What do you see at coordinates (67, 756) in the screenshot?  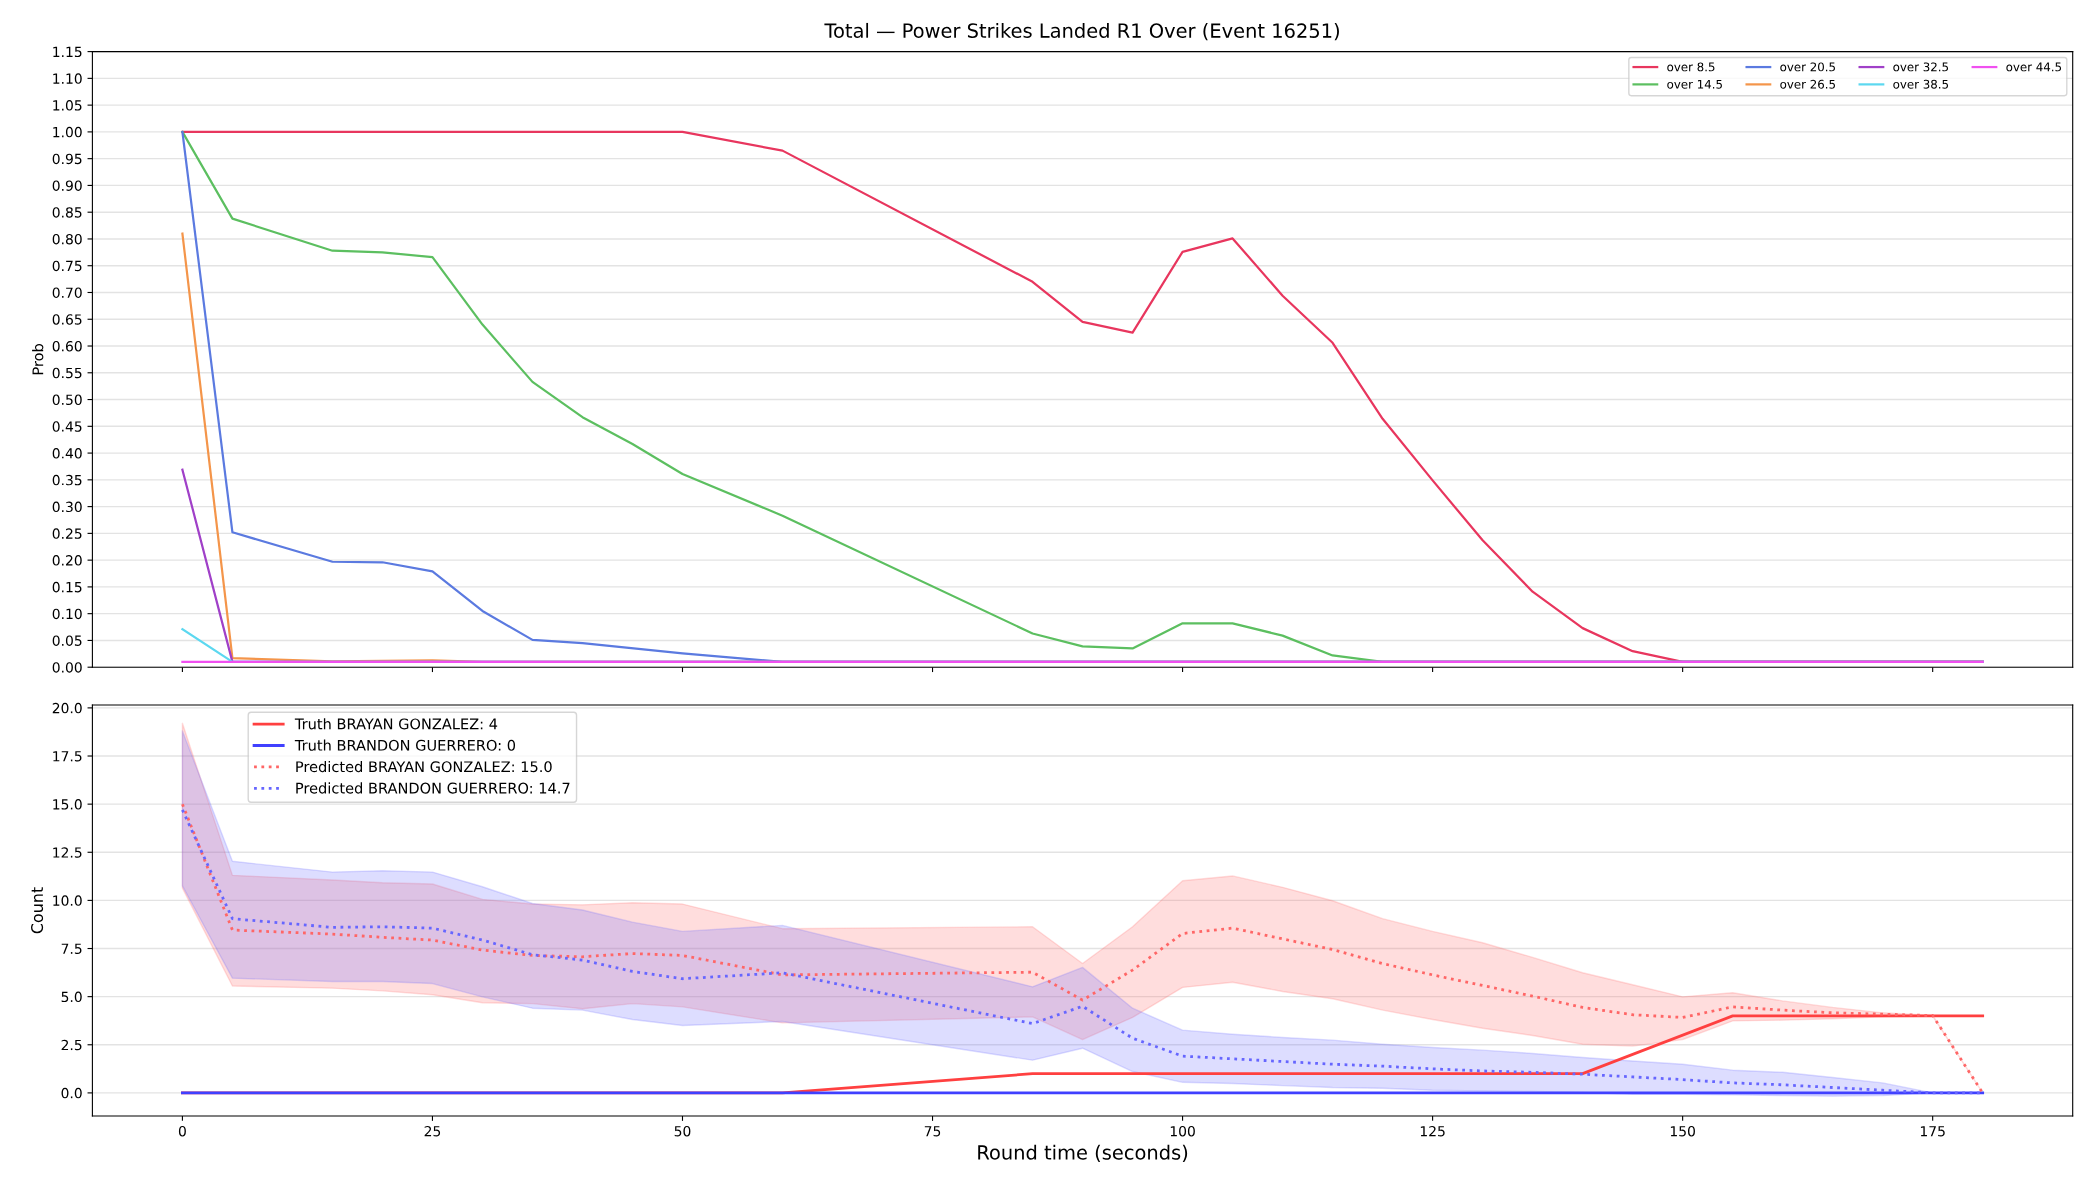 I see `y-tick-label: 17.5` at bounding box center [67, 756].